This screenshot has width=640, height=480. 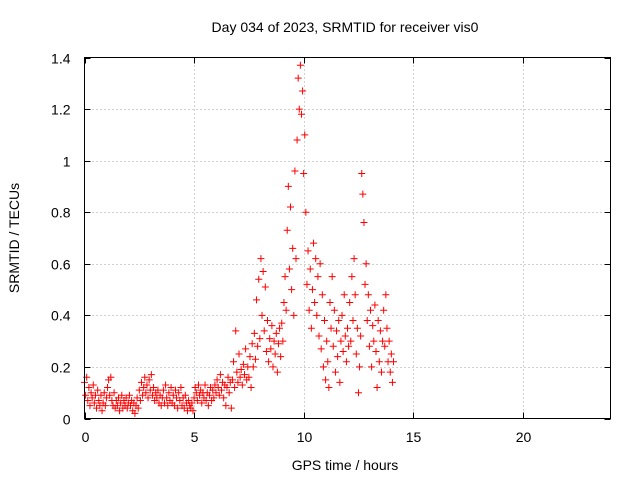 I want to click on x-tick-label: 20, so click(x=524, y=437).